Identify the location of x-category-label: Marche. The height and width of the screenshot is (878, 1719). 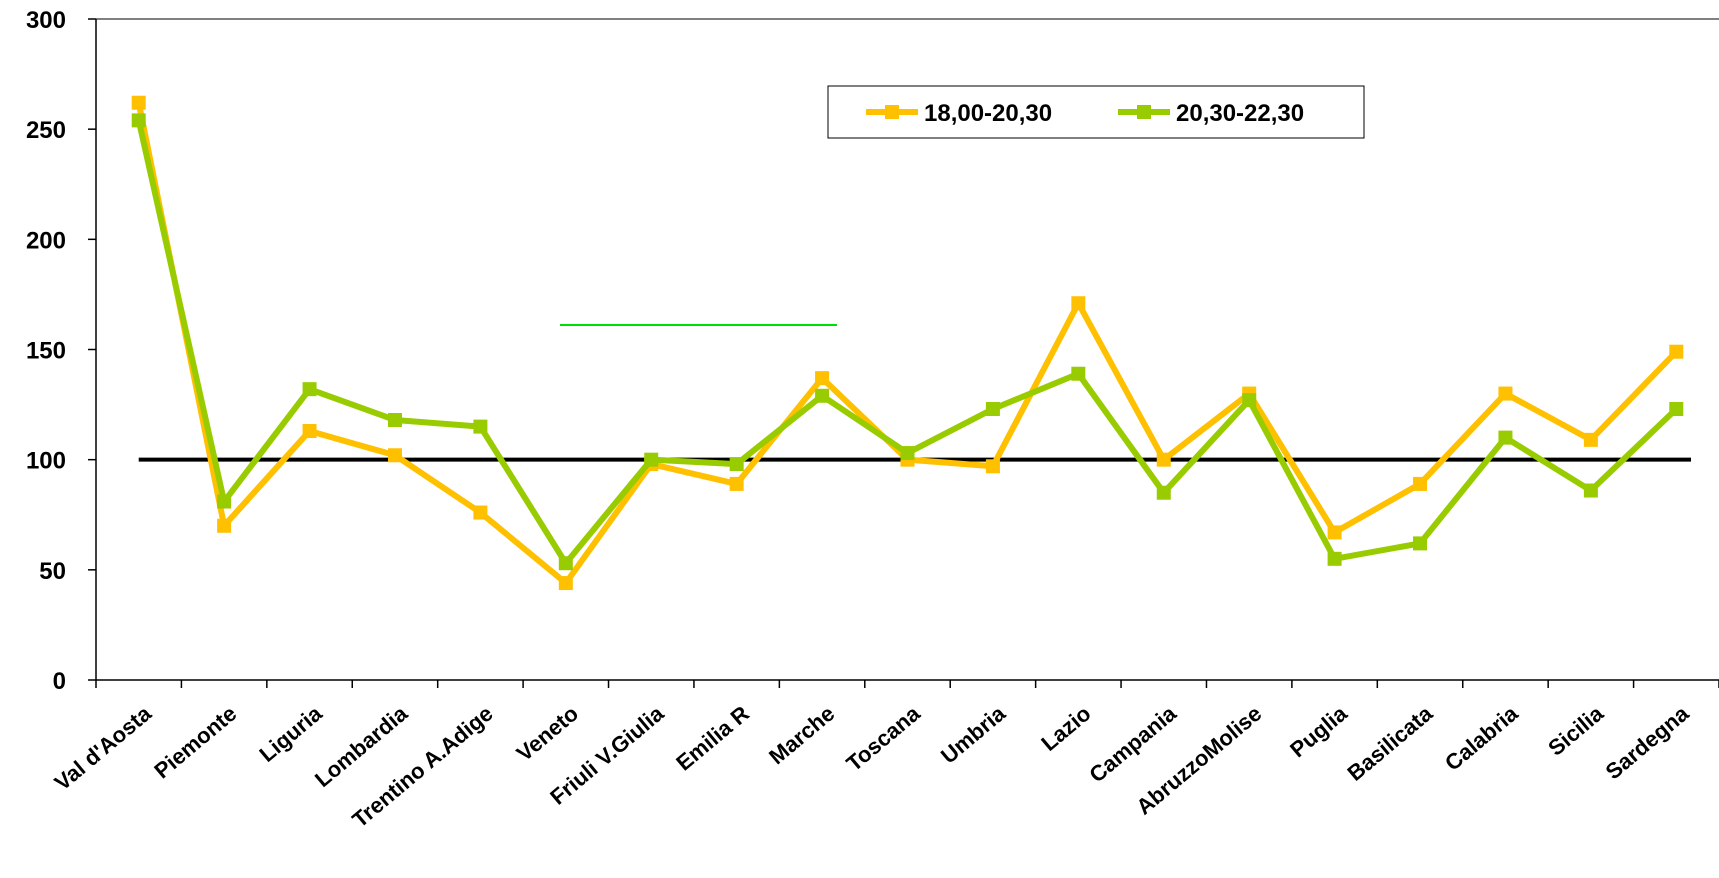
(801, 735).